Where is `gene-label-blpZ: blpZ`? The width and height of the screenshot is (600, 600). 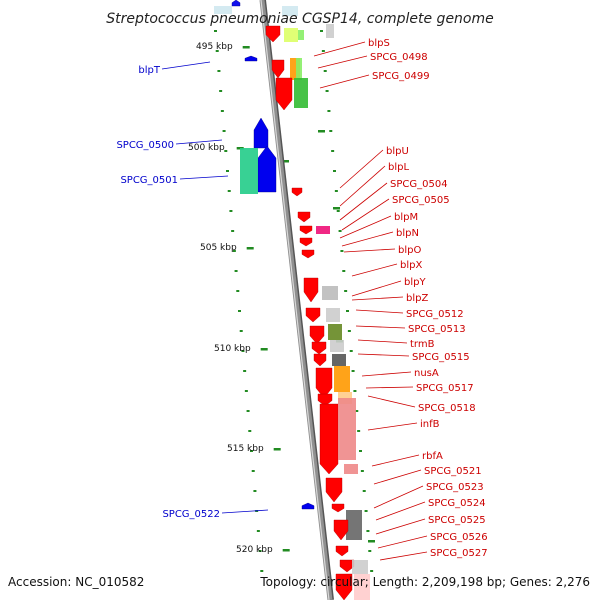
gene-label-blpZ: blpZ is located at coordinates (417, 298).